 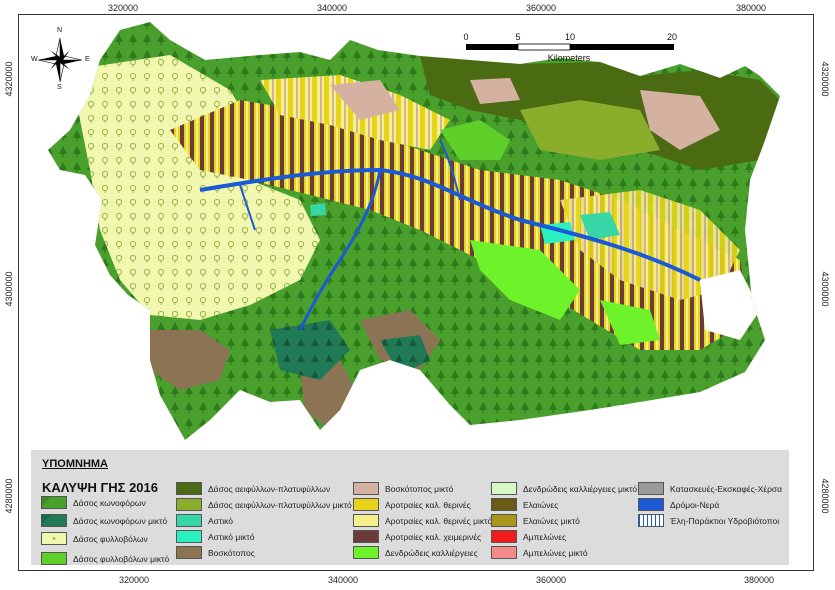 What do you see at coordinates (431, 552) in the screenshot?
I see `legend-item-label: Δενδρώδεις καλλιέργειες` at bounding box center [431, 552].